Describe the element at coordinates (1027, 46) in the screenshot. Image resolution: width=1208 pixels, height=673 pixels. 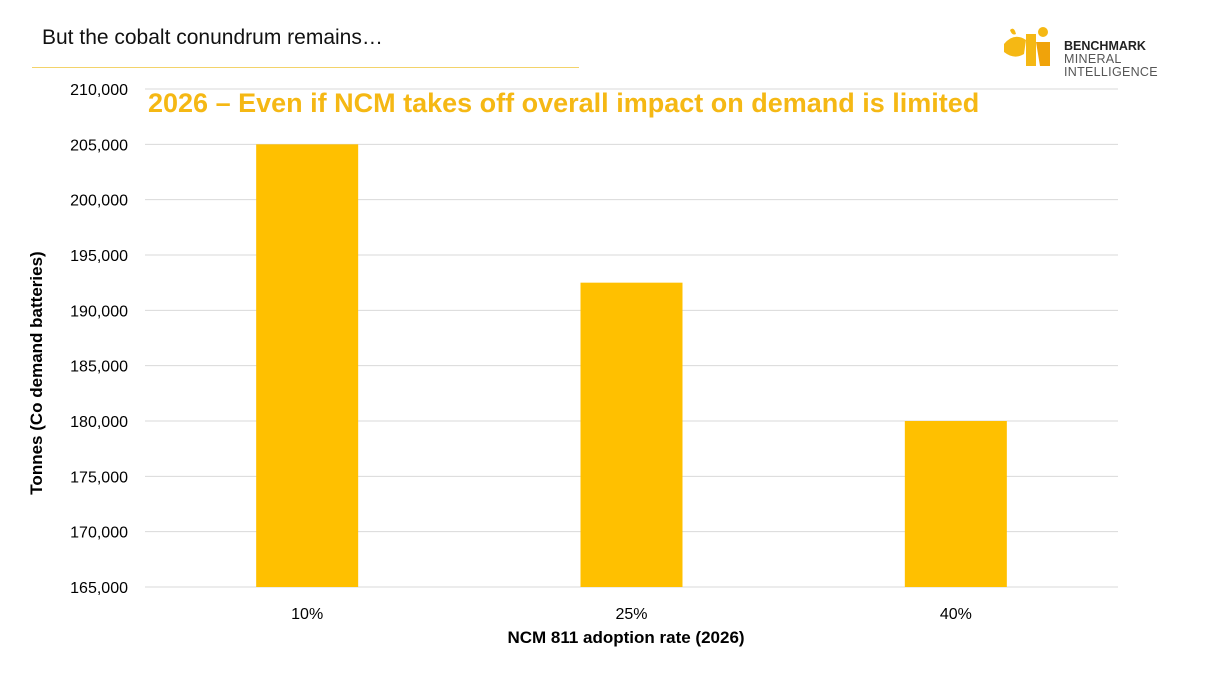
I see `benchmark-logo-icon` at that location.